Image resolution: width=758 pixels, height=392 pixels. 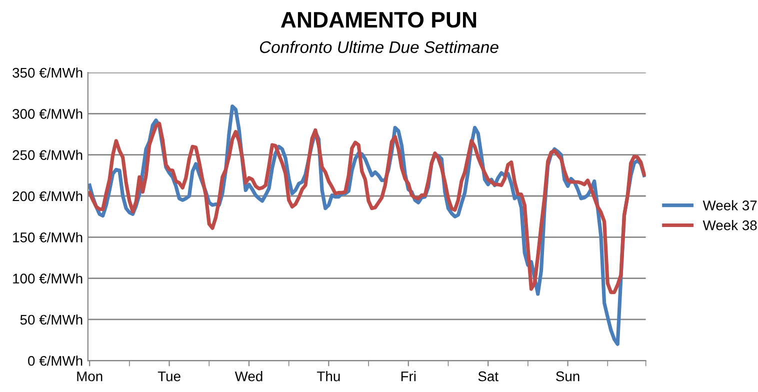 I want to click on x-tick-label: Sun, so click(x=568, y=376).